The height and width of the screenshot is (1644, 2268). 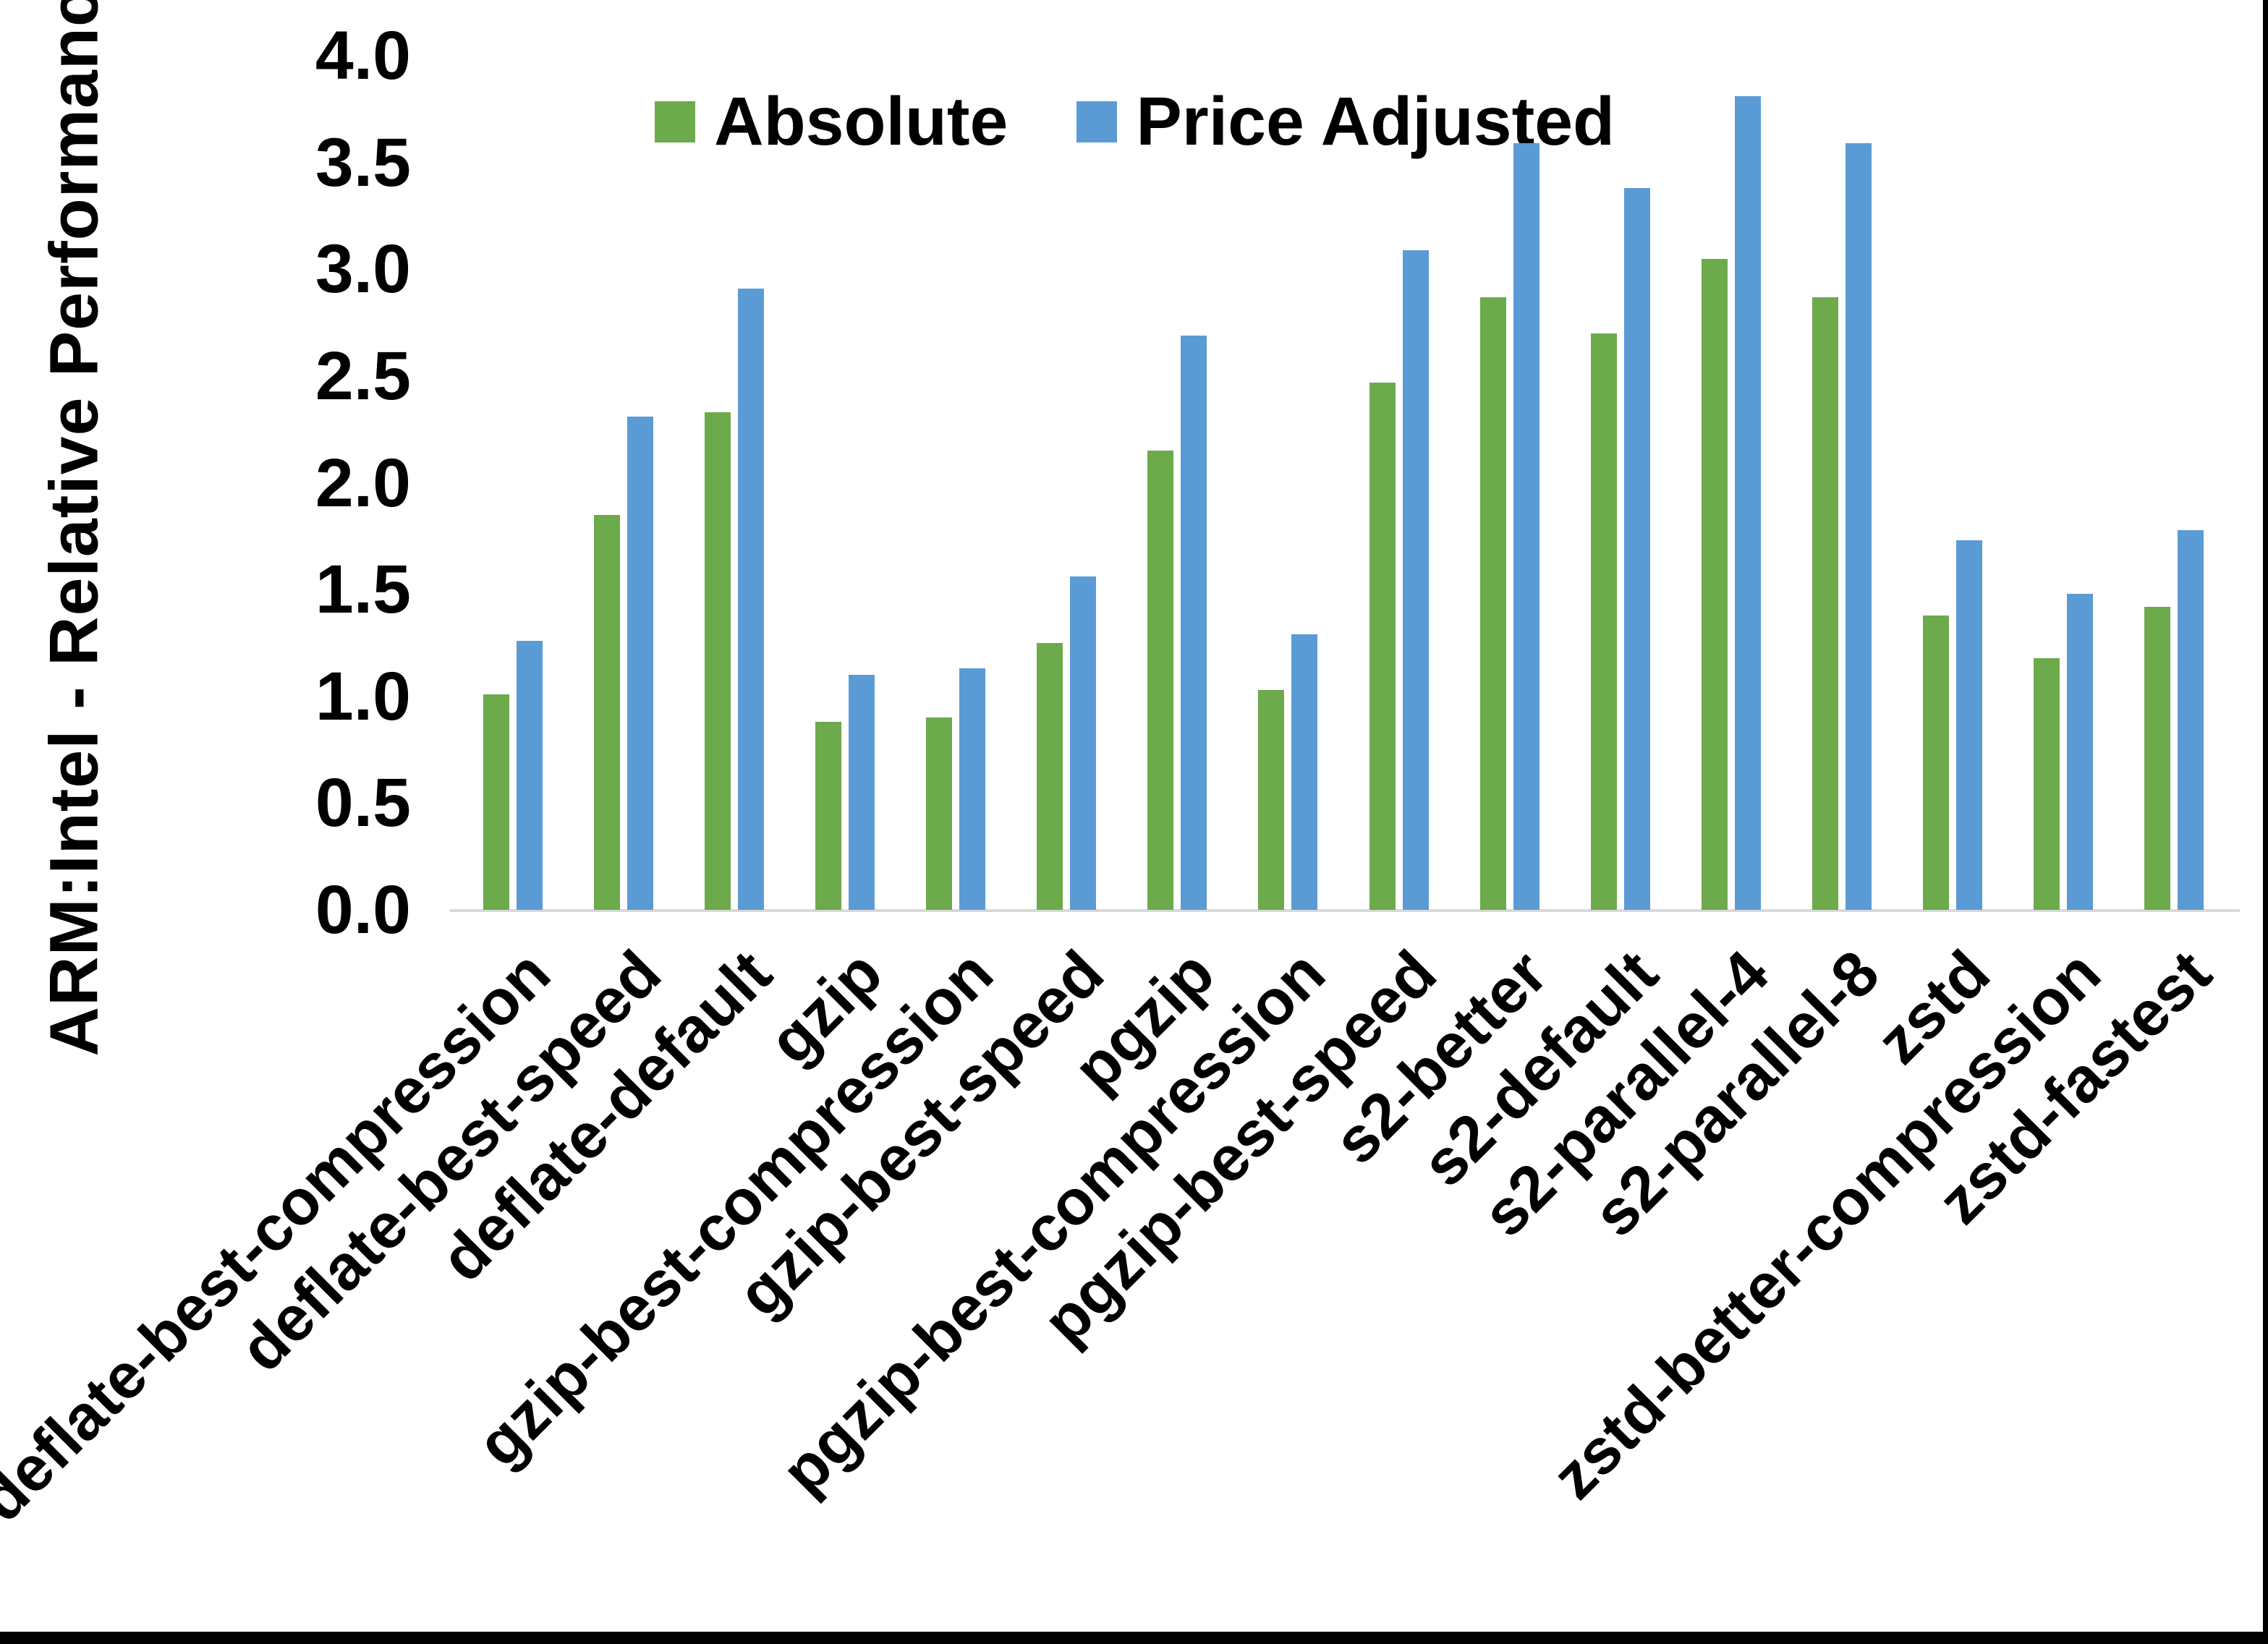 I want to click on y-axis-title: ARM:Intel - Relative Performance, so click(x=74, y=528).